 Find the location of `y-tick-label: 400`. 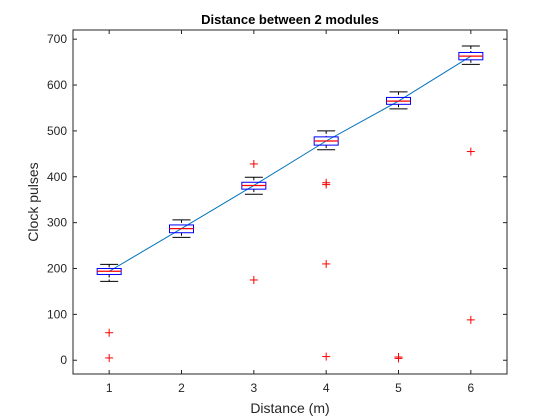

y-tick-label: 400 is located at coordinates (57, 177).